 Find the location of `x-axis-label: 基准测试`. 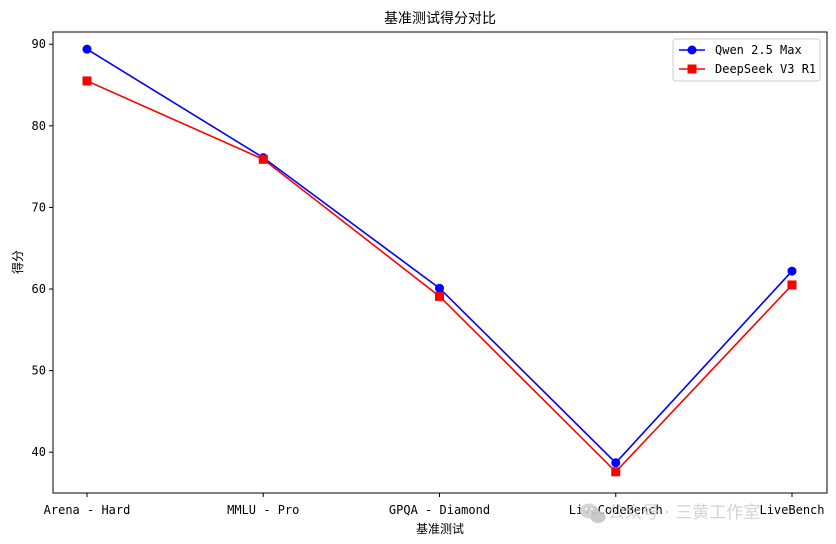

x-axis-label: 基准测试 is located at coordinates (440, 528).